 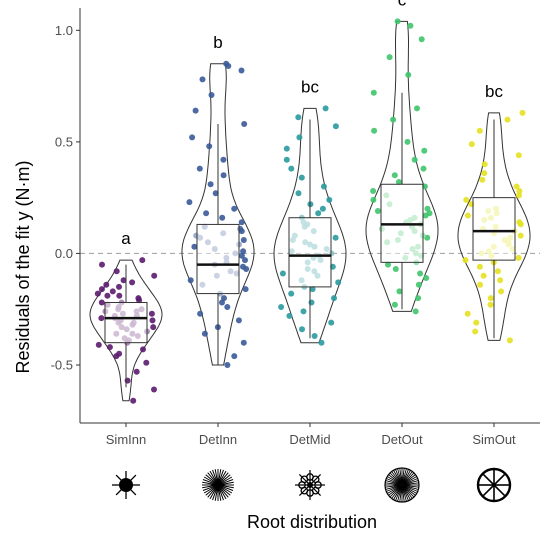 I want to click on y-tick-label: -0.5, so click(x=62, y=364).